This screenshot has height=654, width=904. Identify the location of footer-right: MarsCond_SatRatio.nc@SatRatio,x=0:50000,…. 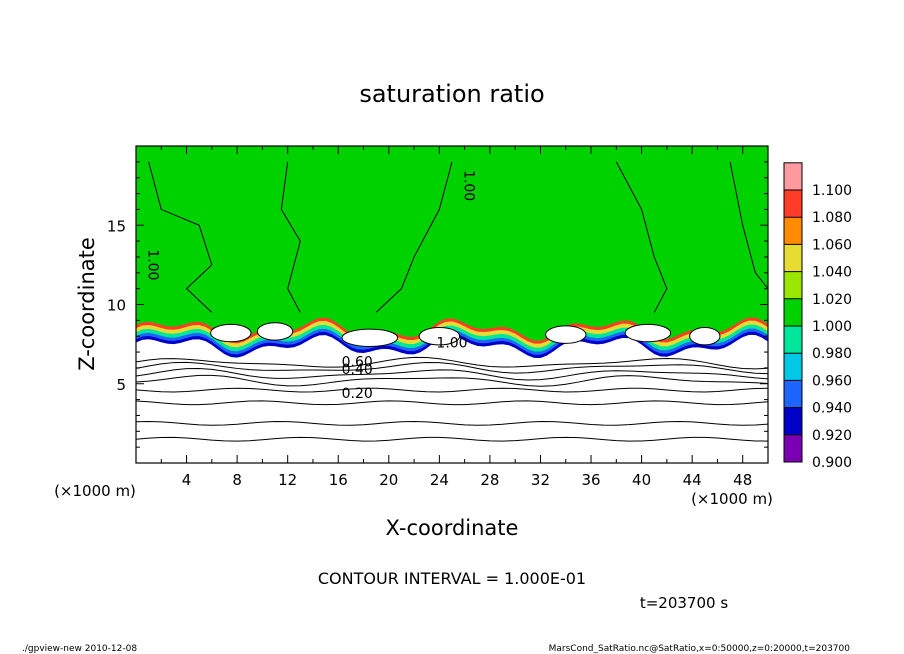
(700, 649).